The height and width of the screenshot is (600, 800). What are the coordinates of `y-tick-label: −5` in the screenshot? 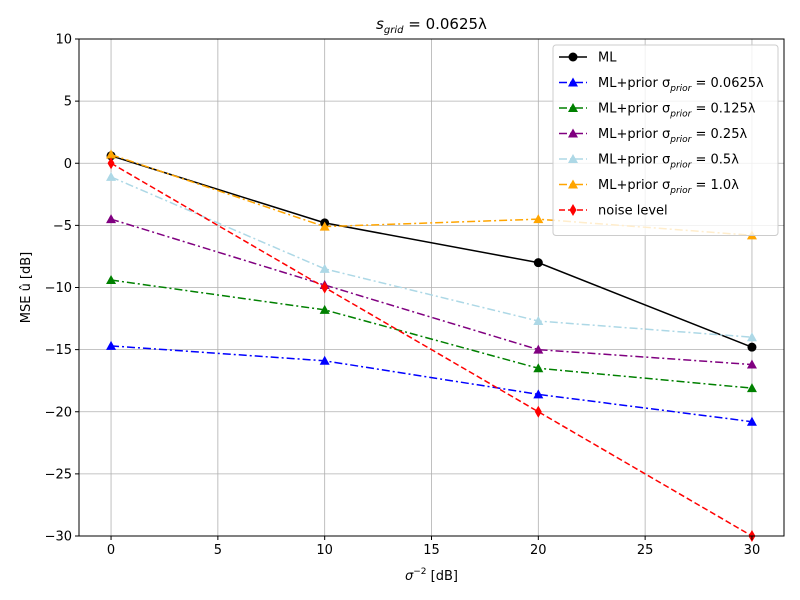 It's located at (62, 226).